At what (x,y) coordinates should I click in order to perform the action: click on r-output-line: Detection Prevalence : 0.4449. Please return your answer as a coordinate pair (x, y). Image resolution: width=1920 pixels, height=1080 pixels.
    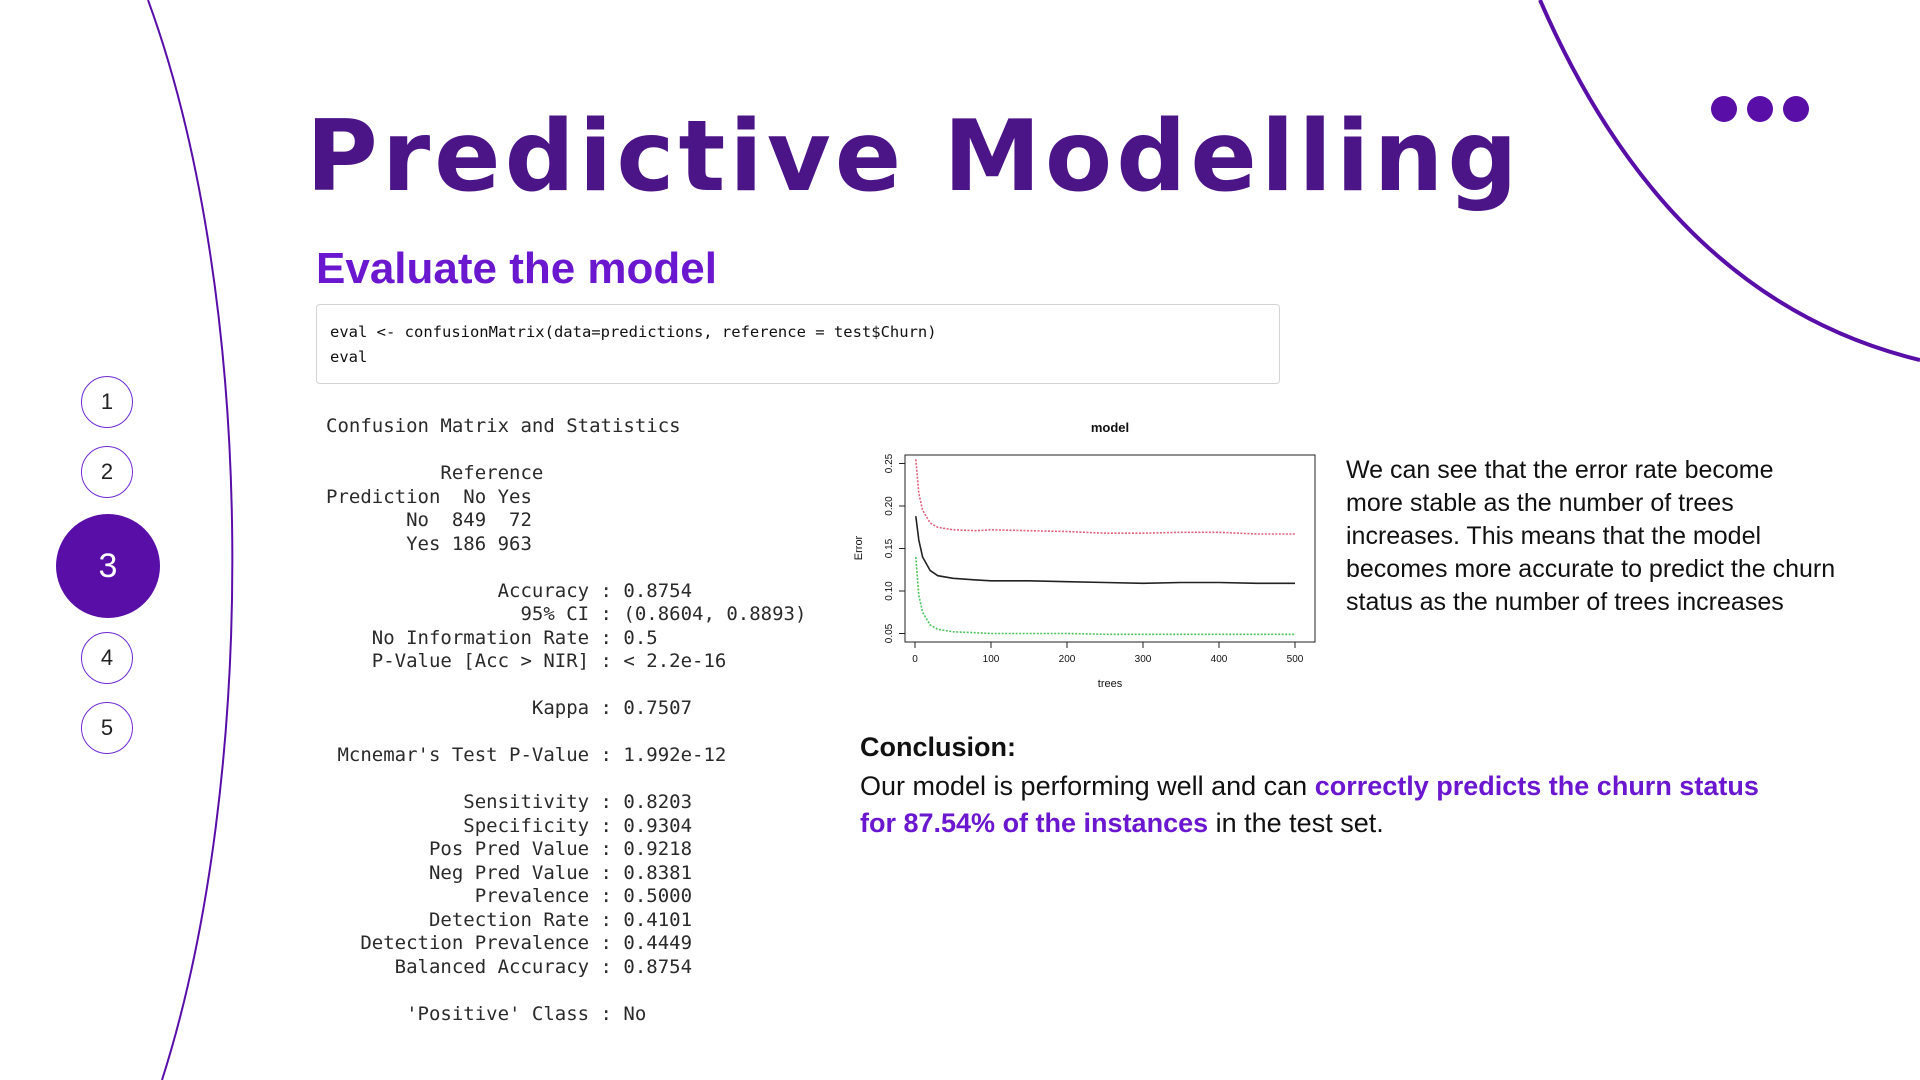
    Looking at the image, I should click on (509, 943).